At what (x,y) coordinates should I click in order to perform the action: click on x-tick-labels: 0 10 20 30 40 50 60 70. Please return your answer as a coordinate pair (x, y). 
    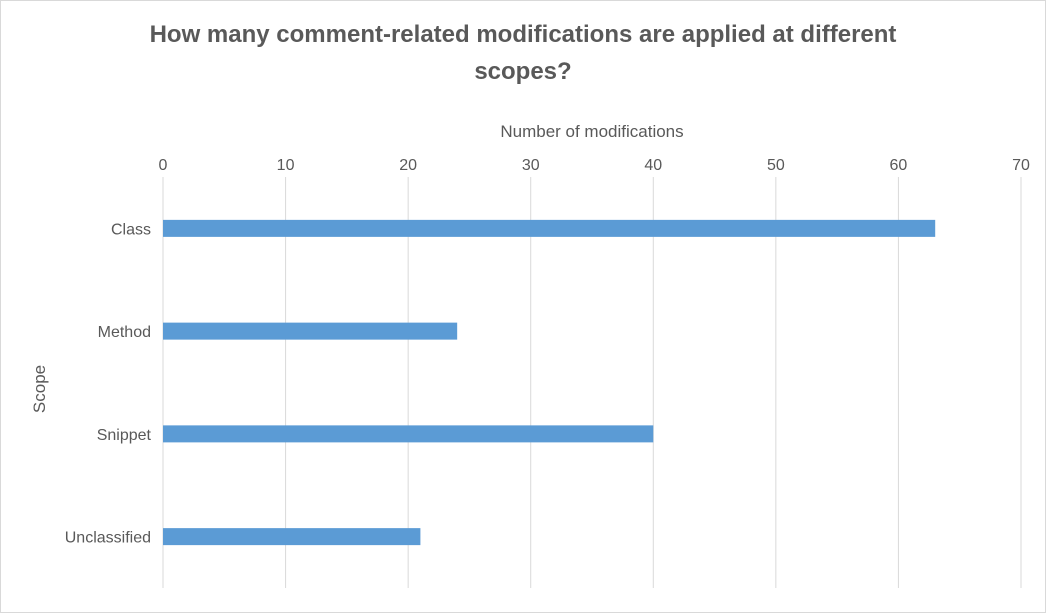
    Looking at the image, I should click on (594, 165).